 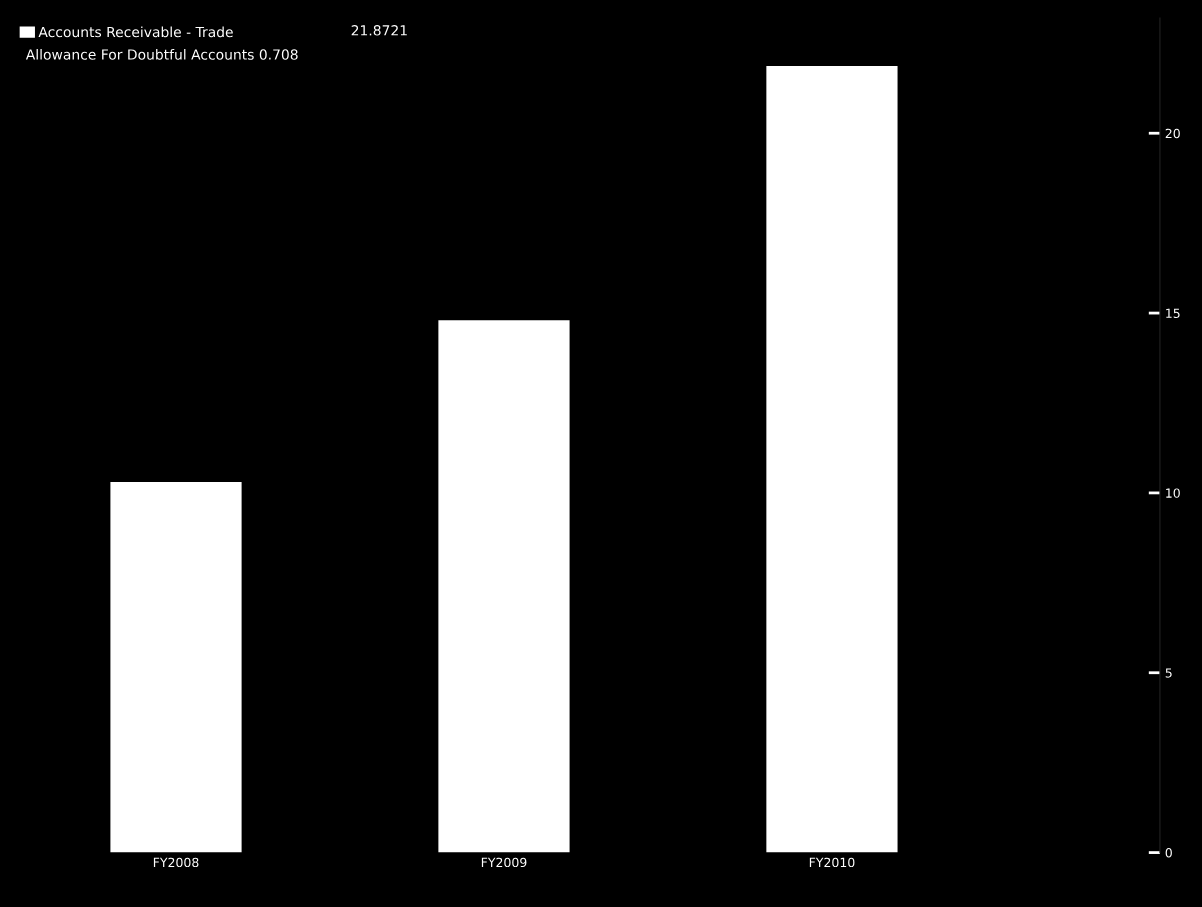 I want to click on annotation: Allowance For Doubtful Accounts 0.708, so click(x=161, y=54).